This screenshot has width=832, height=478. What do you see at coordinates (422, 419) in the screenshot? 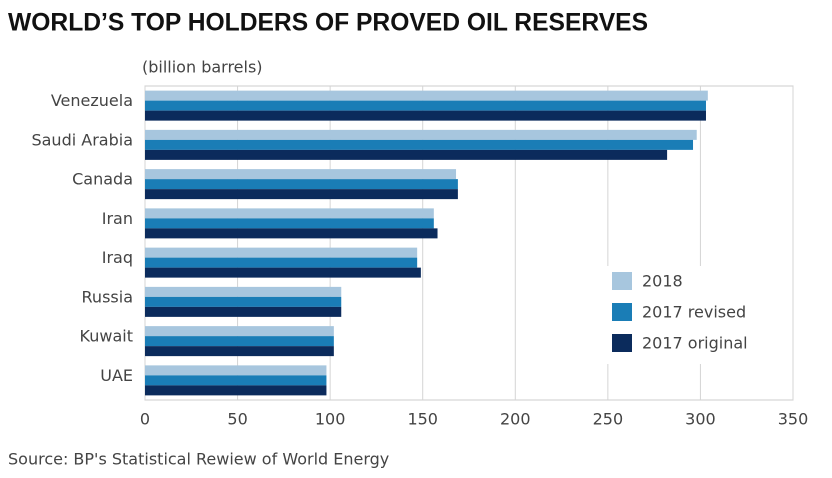
I see `x-tick-label: 150` at bounding box center [422, 419].